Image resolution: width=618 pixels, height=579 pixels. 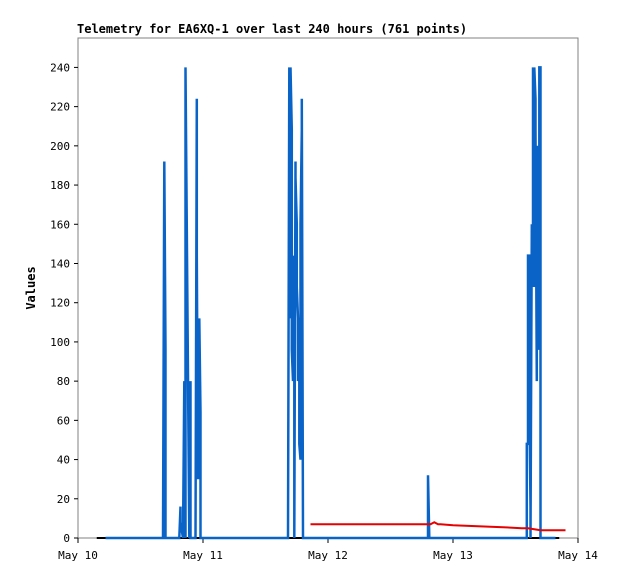 What do you see at coordinates (31, 287) in the screenshot?
I see `y-axis-label: Values` at bounding box center [31, 287].